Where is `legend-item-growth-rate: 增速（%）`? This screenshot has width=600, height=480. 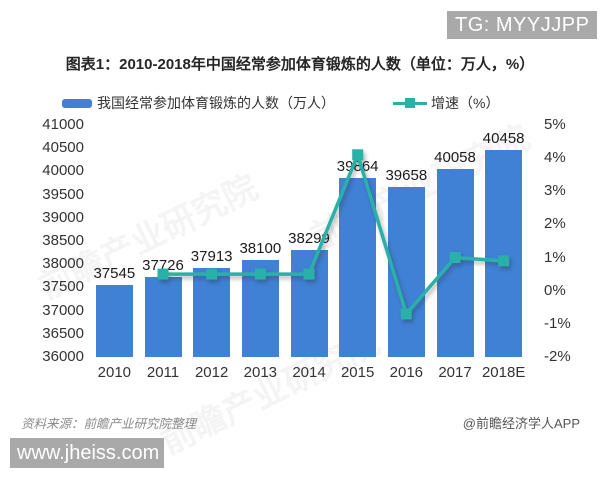 legend-item-growth-rate: 增速（%） is located at coordinates (446, 103).